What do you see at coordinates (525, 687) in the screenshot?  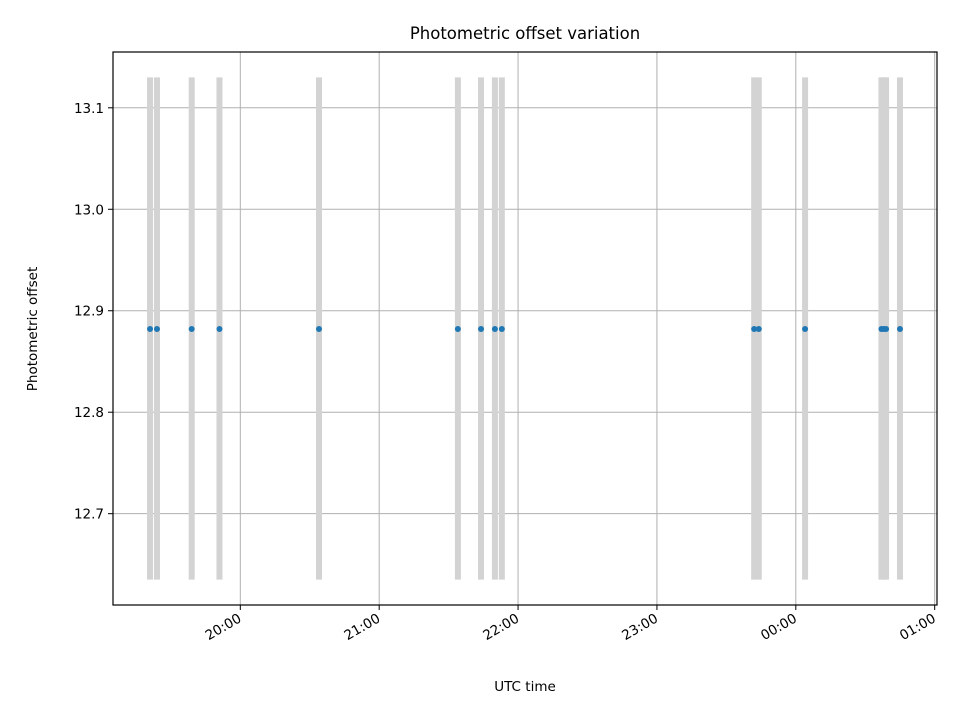 I see `x-axis-label: UTC time` at bounding box center [525, 687].